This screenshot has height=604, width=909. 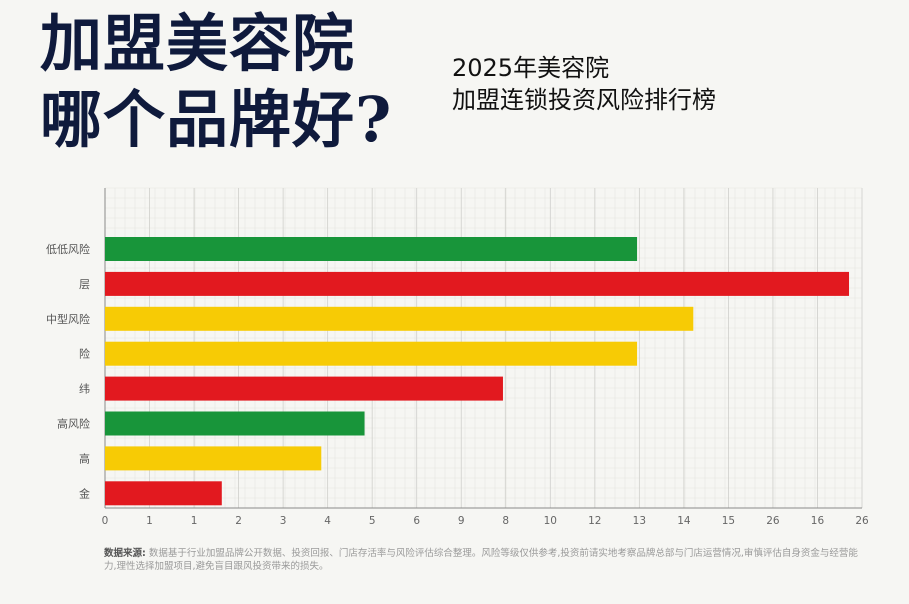 What do you see at coordinates (550, 521) in the screenshot?
I see `x-tick-label: 10` at bounding box center [550, 521].